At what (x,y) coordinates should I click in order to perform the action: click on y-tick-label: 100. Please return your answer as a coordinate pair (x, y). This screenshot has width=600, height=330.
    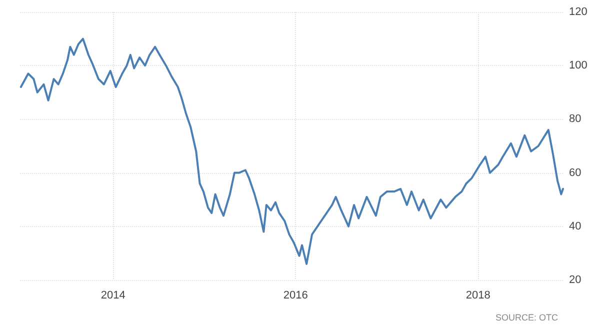
    Looking at the image, I should click on (578, 66).